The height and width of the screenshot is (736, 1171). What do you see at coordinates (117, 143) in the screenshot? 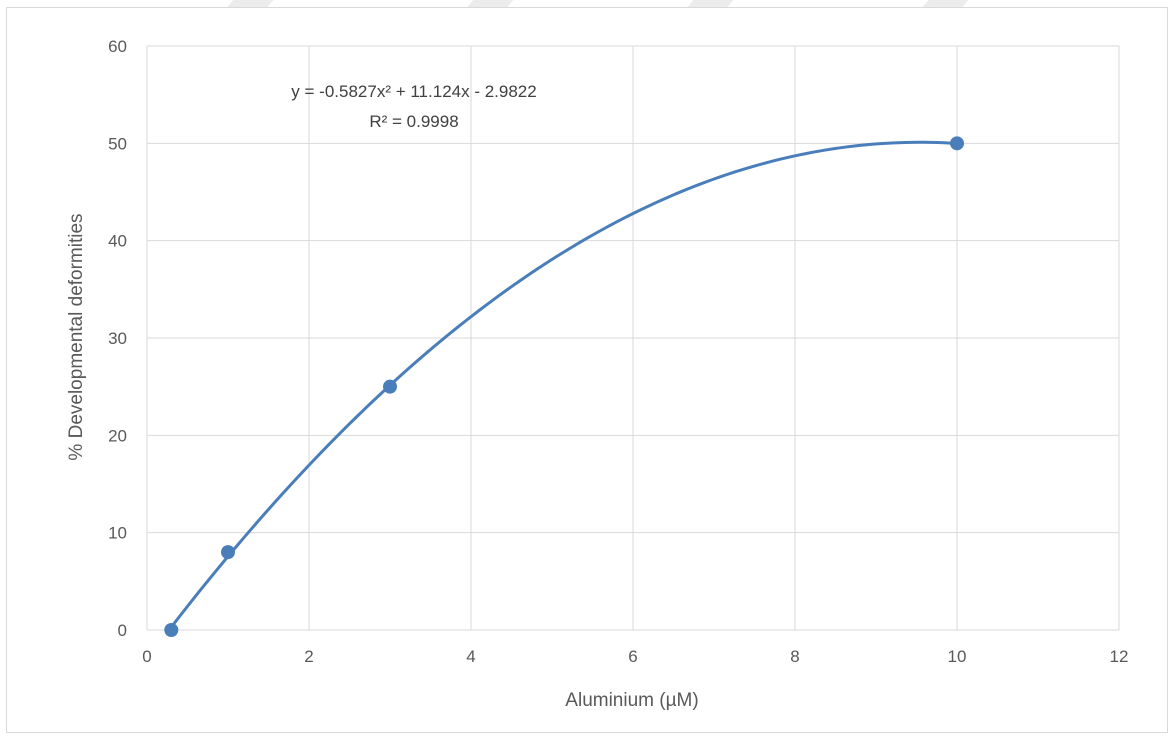
I see `y-tick-label: 50` at bounding box center [117, 143].